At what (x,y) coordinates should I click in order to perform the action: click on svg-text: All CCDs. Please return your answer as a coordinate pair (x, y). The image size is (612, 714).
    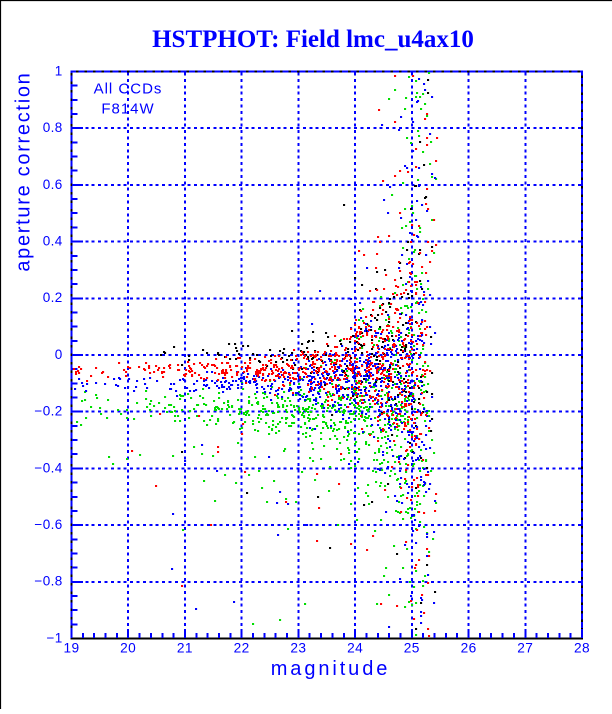
    Looking at the image, I should click on (128, 88).